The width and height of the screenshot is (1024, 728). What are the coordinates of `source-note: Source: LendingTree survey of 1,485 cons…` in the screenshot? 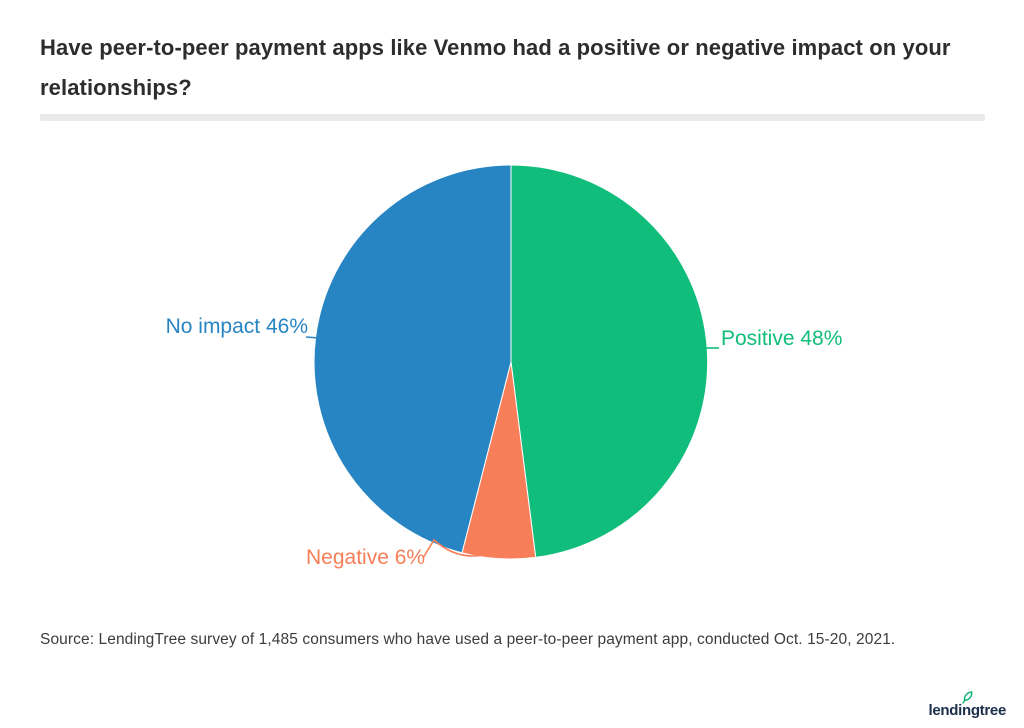 It's located at (468, 639).